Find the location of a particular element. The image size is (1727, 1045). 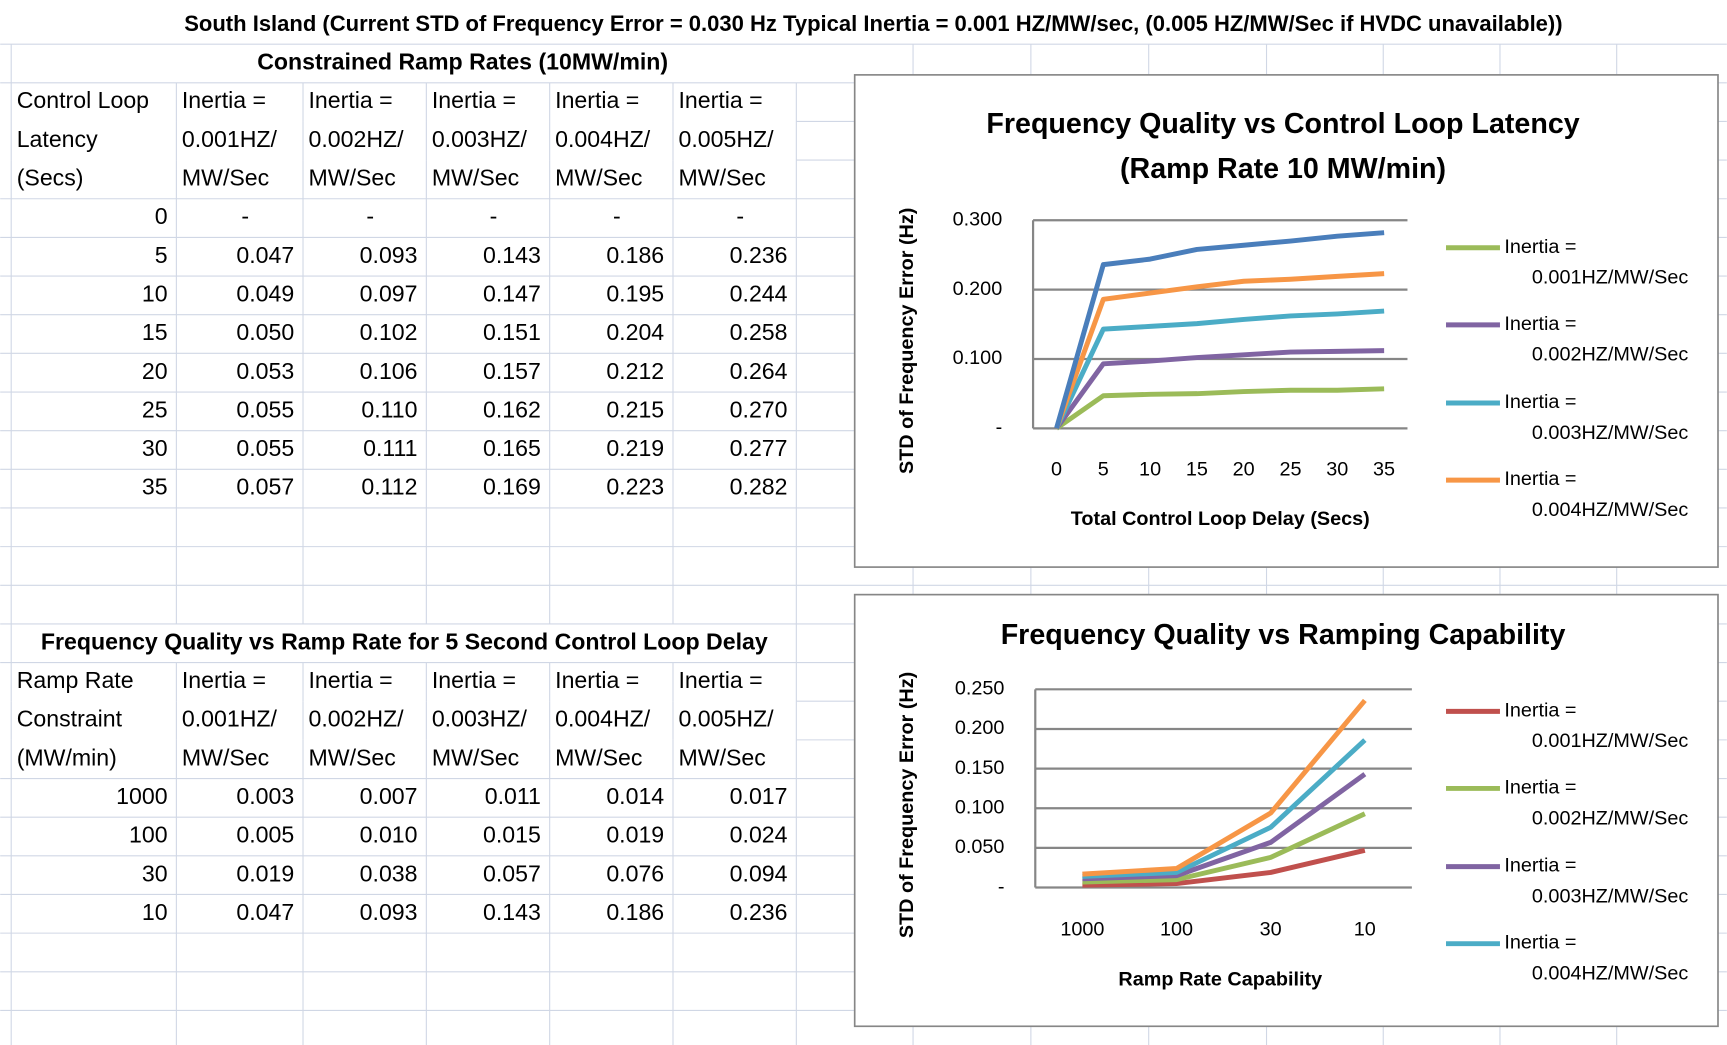

y-tick-label: 0.300 is located at coordinates (978, 219).